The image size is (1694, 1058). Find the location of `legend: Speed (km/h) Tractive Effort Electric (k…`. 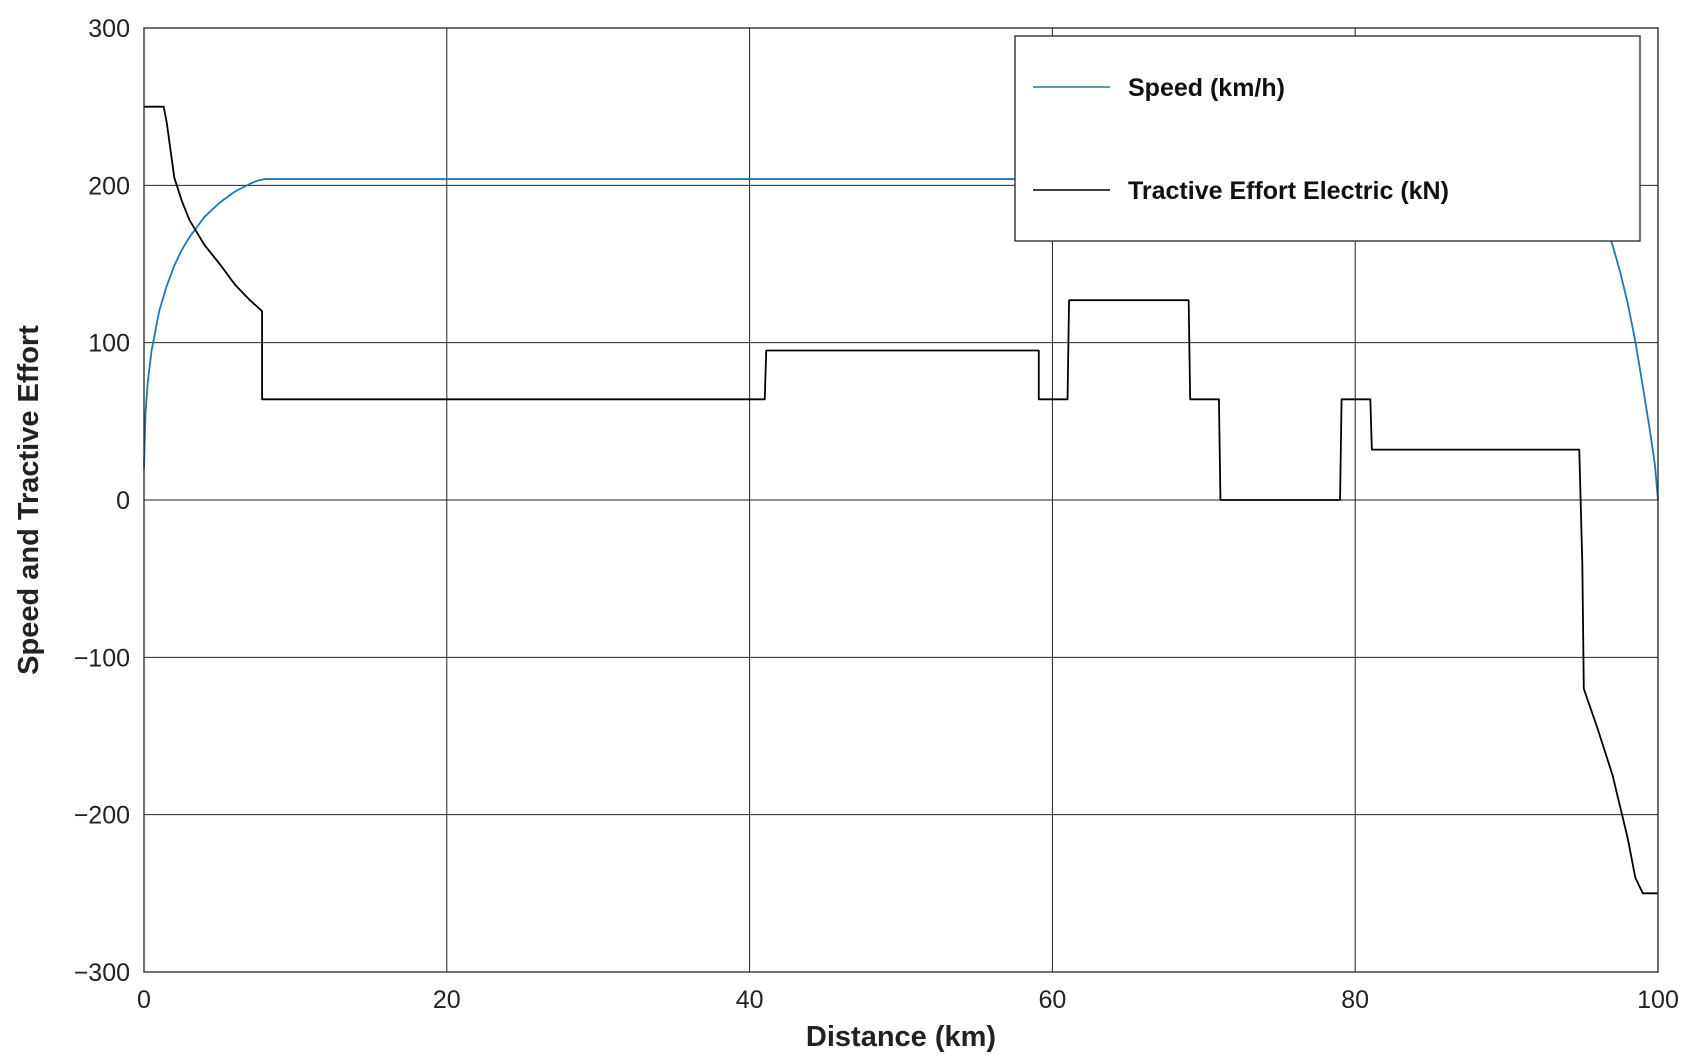

legend: Speed (km/h) Tractive Effort Electric (k… is located at coordinates (1327, 138).